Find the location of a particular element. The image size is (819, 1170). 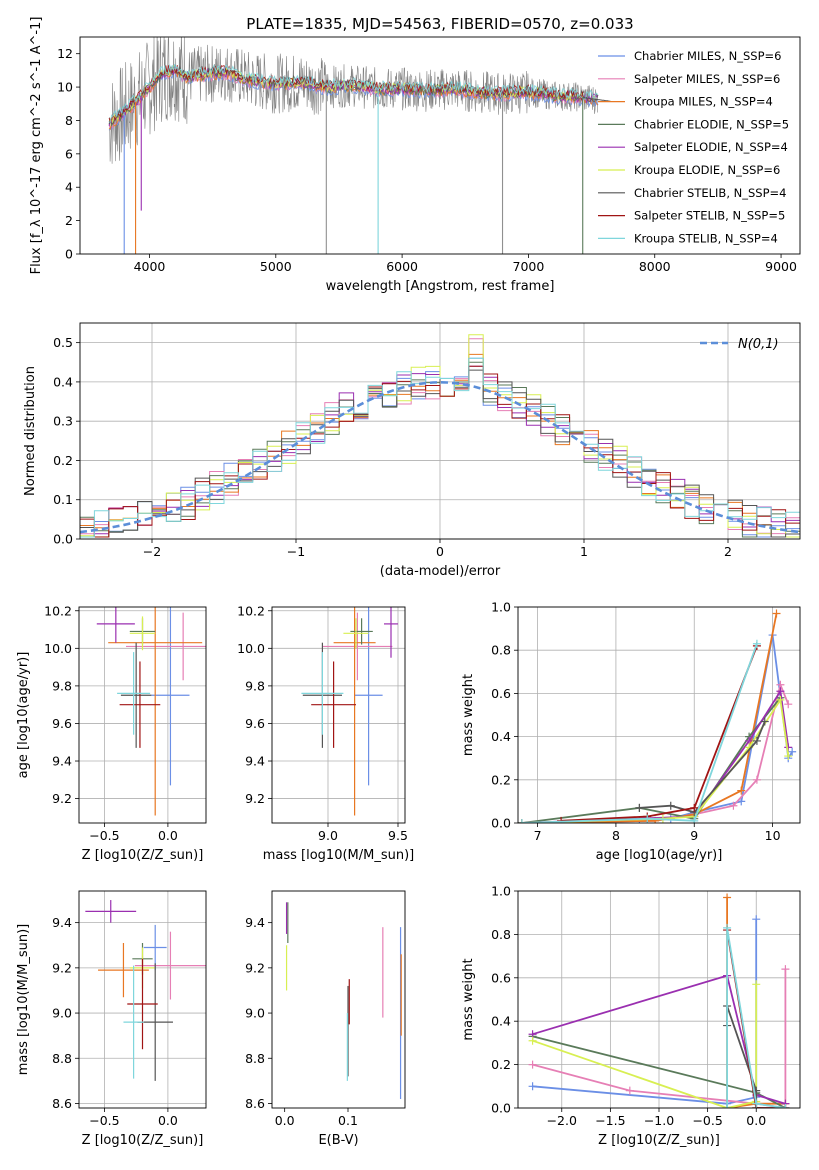

y-axis-label: Normed distribution is located at coordinates (30, 431).